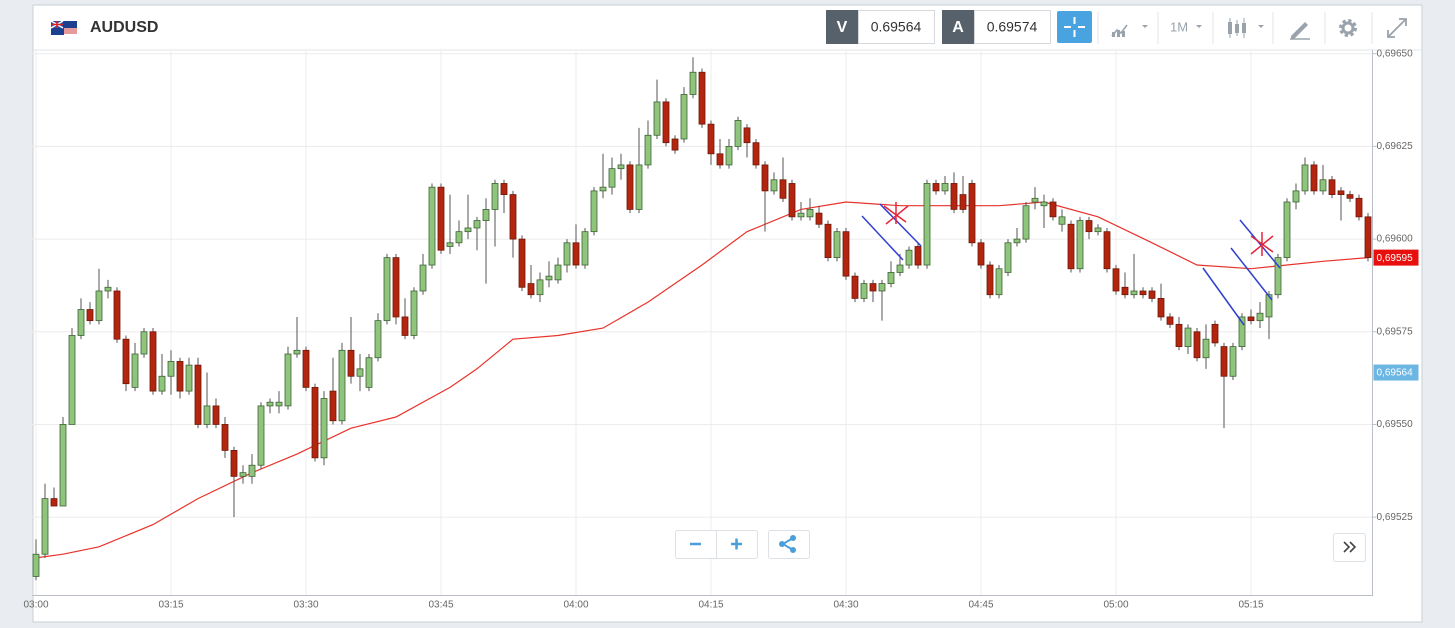  Describe the element at coordinates (35, 605) in the screenshot. I see `x-tick-label: 03:00` at that location.